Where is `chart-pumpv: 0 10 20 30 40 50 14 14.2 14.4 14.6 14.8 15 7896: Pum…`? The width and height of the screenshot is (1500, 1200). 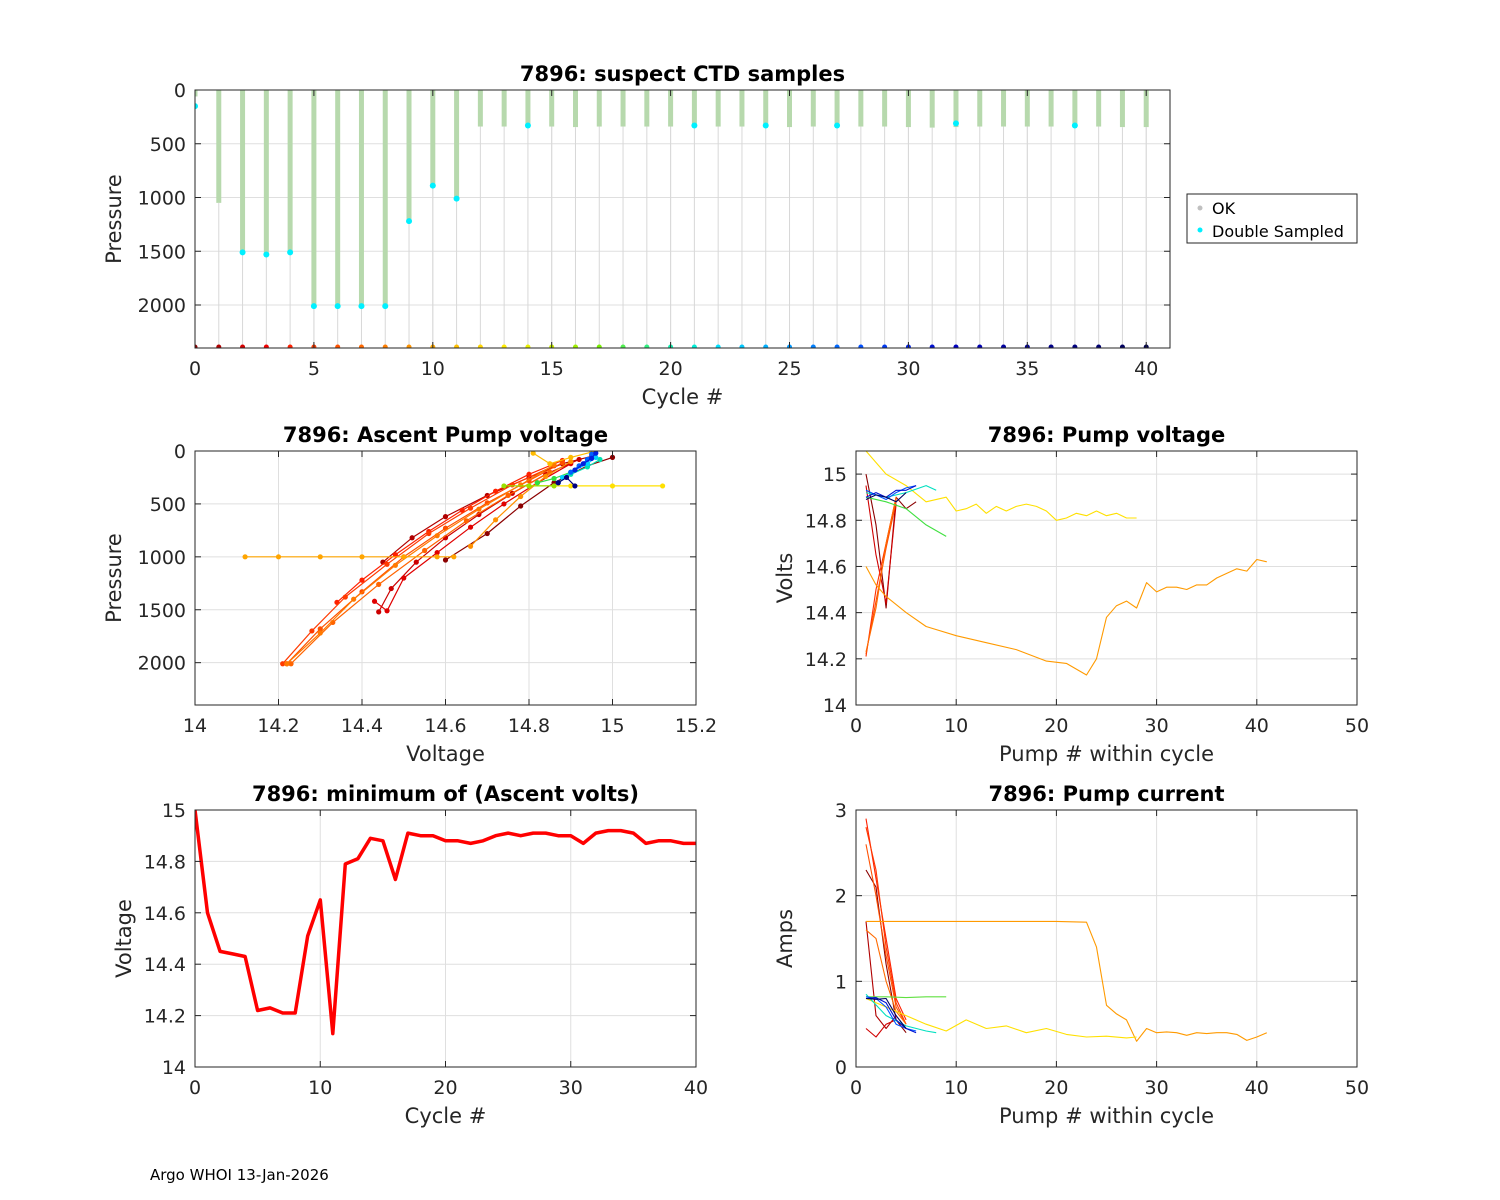
chart-pumpv: 0 10 20 30 40 50 14 14.2 14.4 14.6 14.8 15 7896: Pum… is located at coordinates (1071, 594).